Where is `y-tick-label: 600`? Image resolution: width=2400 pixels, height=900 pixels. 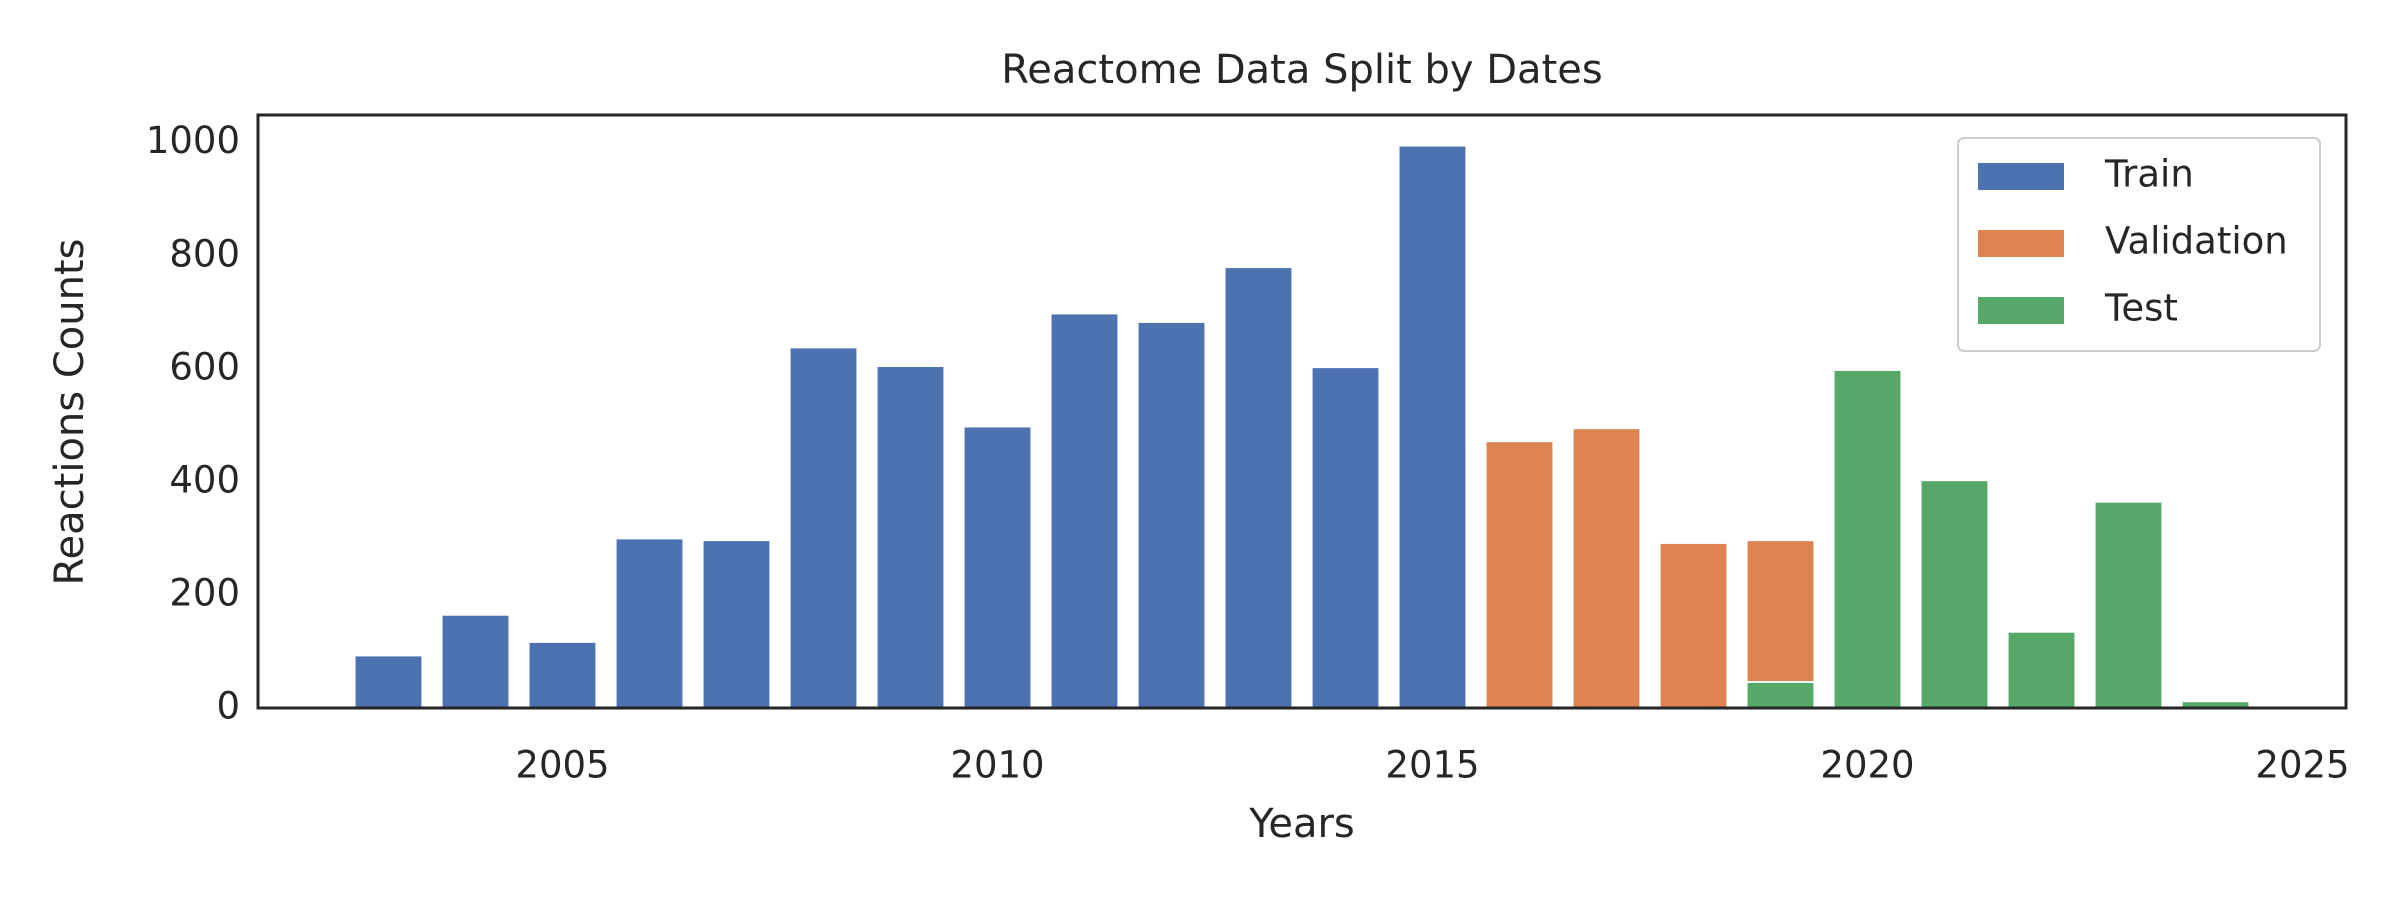 y-tick-label: 600 is located at coordinates (204, 366).